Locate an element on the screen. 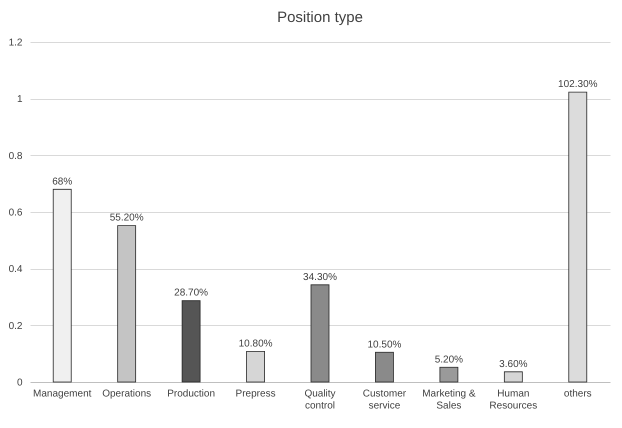  data-label: 34.30% is located at coordinates (320, 277).